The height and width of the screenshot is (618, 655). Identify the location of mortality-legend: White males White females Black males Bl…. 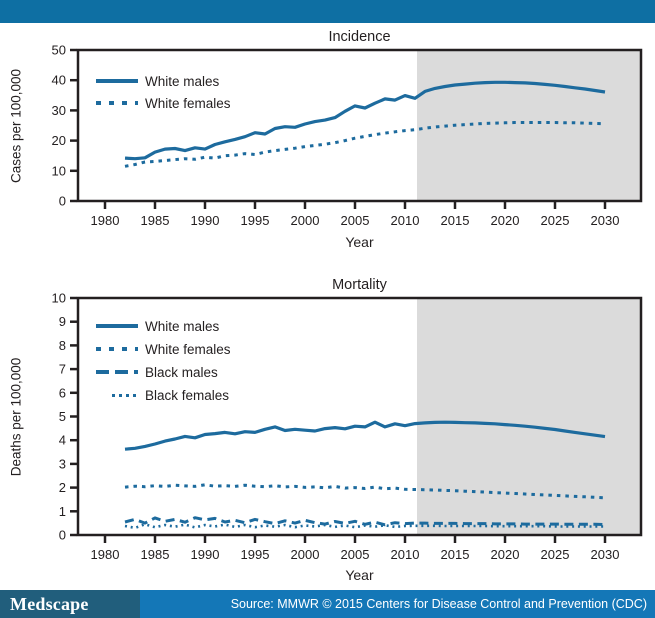
(163, 364).